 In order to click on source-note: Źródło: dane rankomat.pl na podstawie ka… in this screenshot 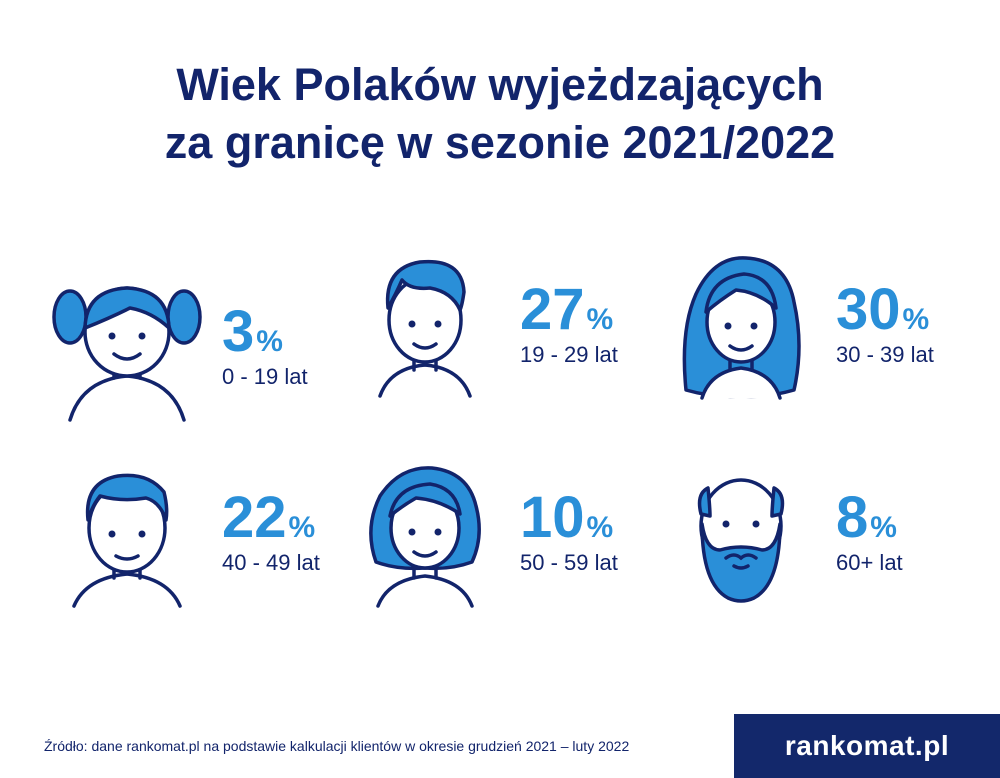, I will do `click(337, 746)`.